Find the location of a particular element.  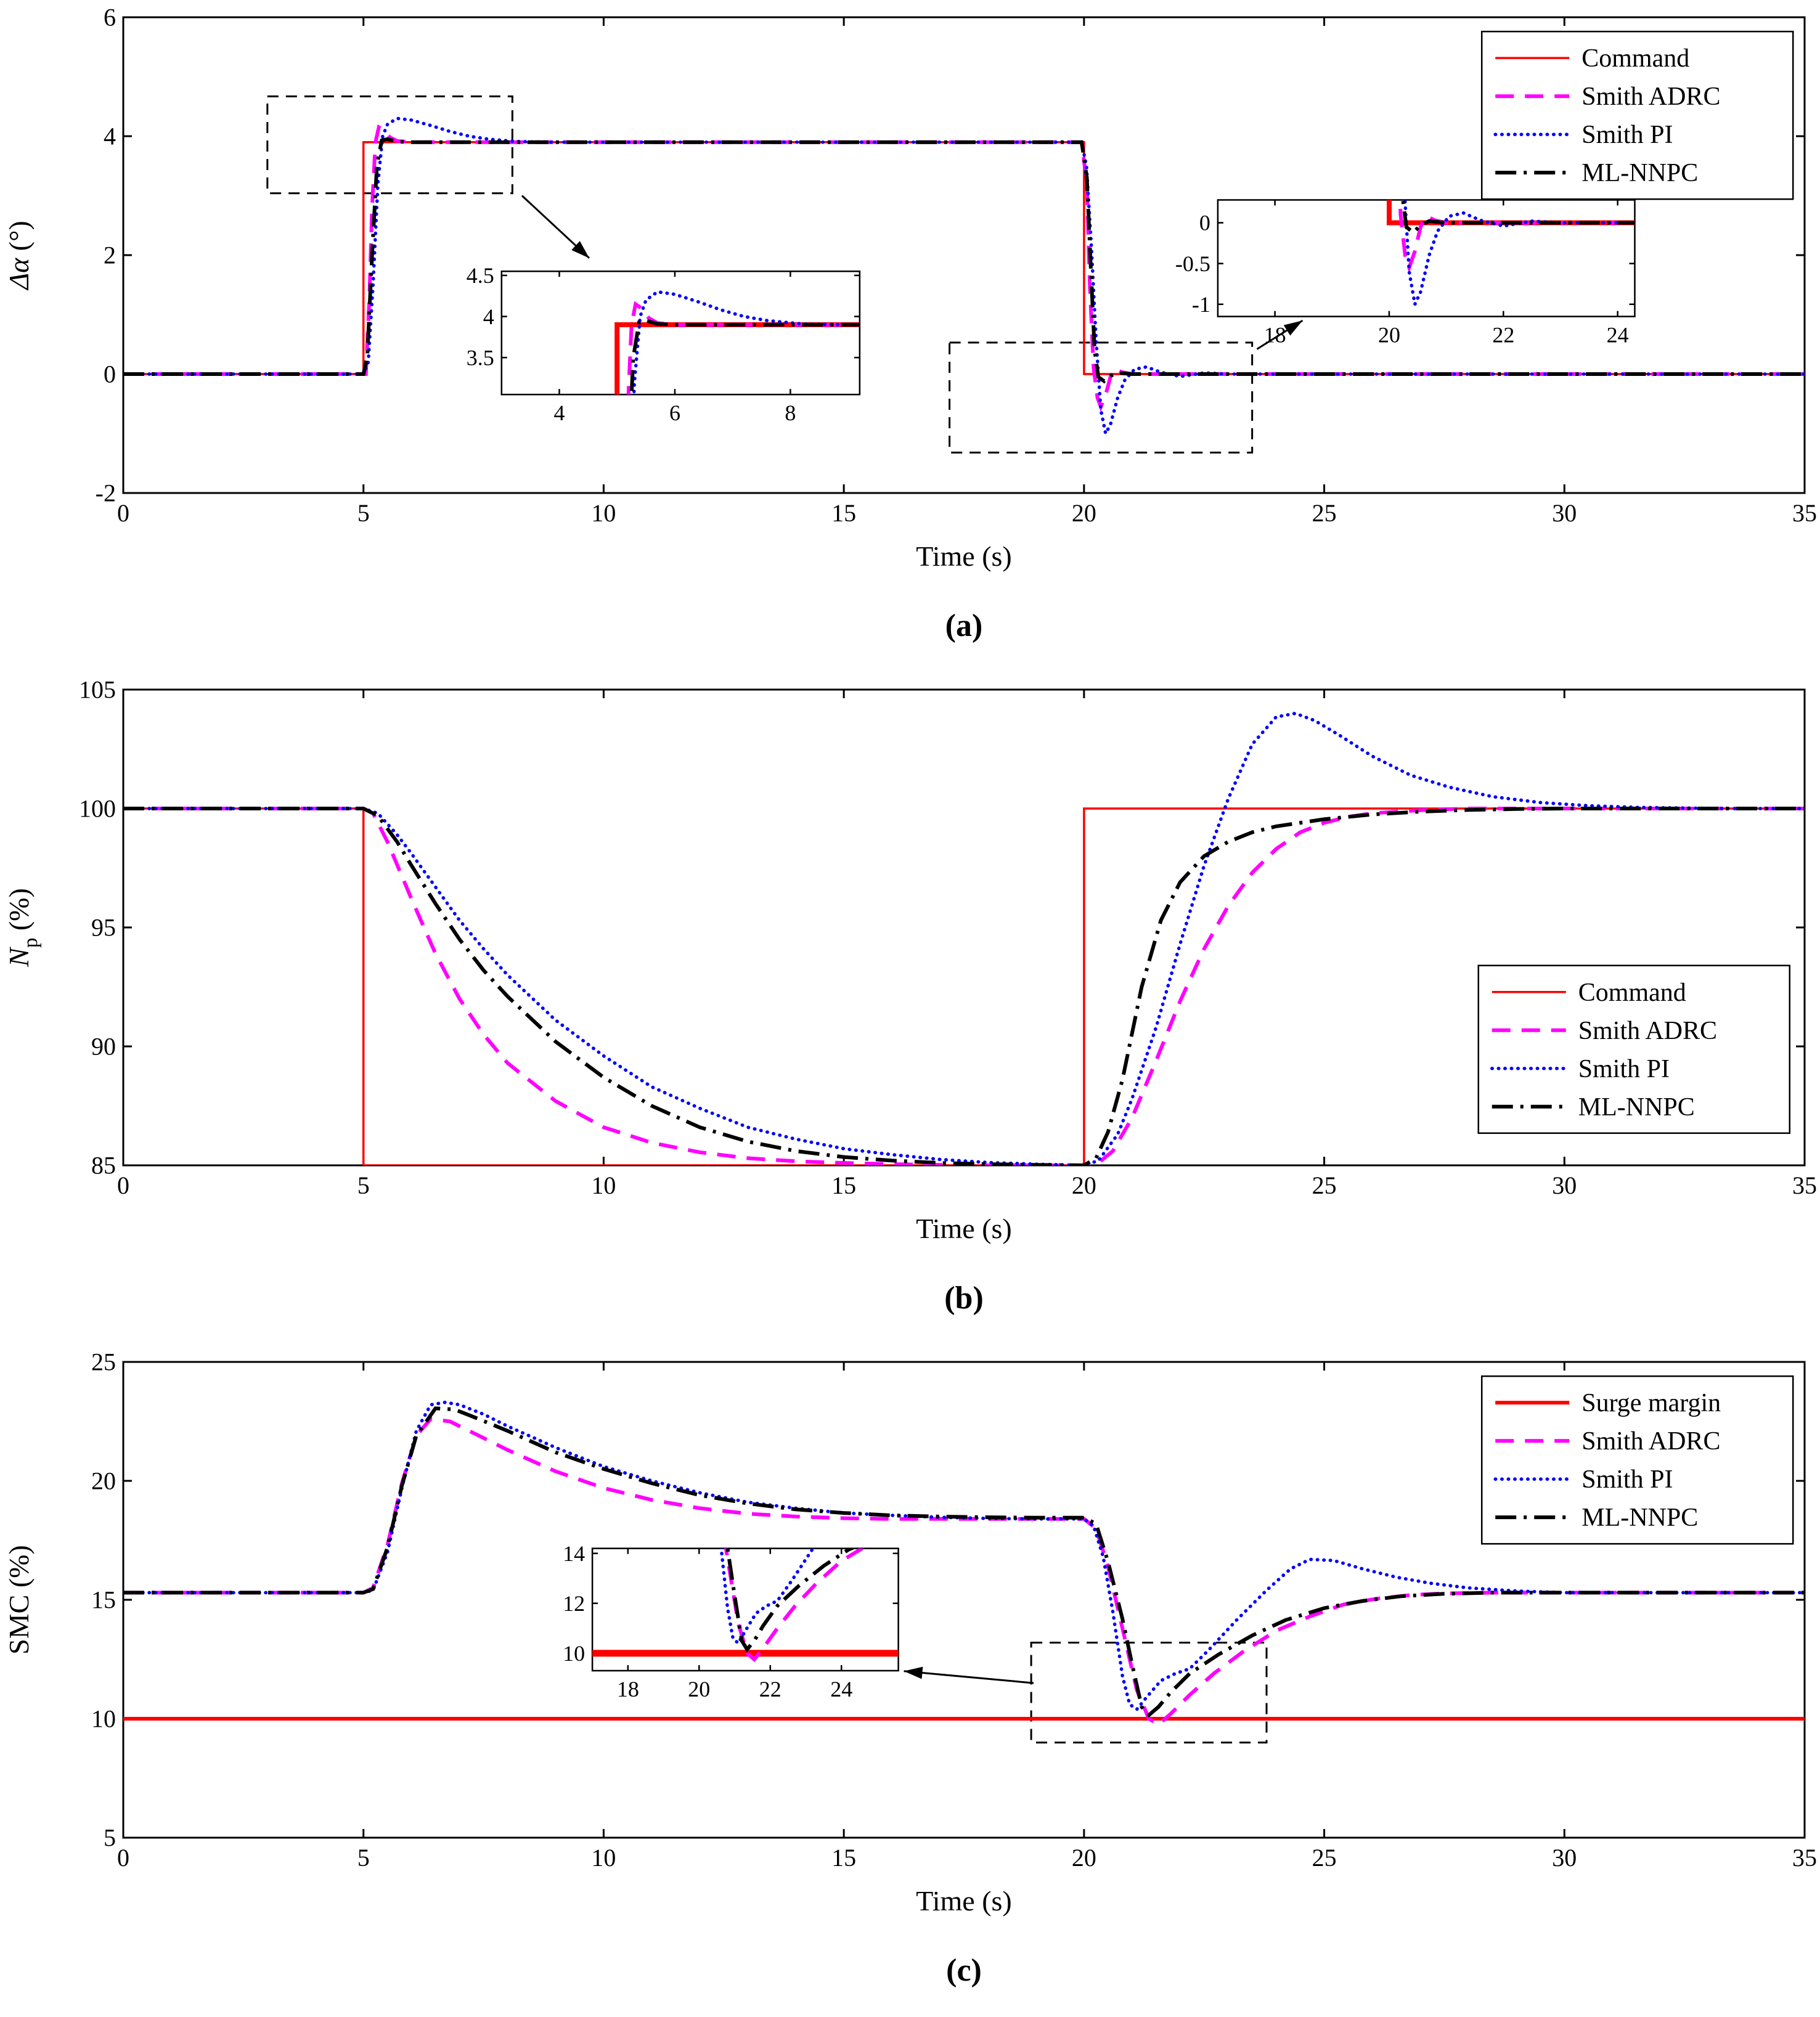

panel-label: (a) is located at coordinates (964, 625).